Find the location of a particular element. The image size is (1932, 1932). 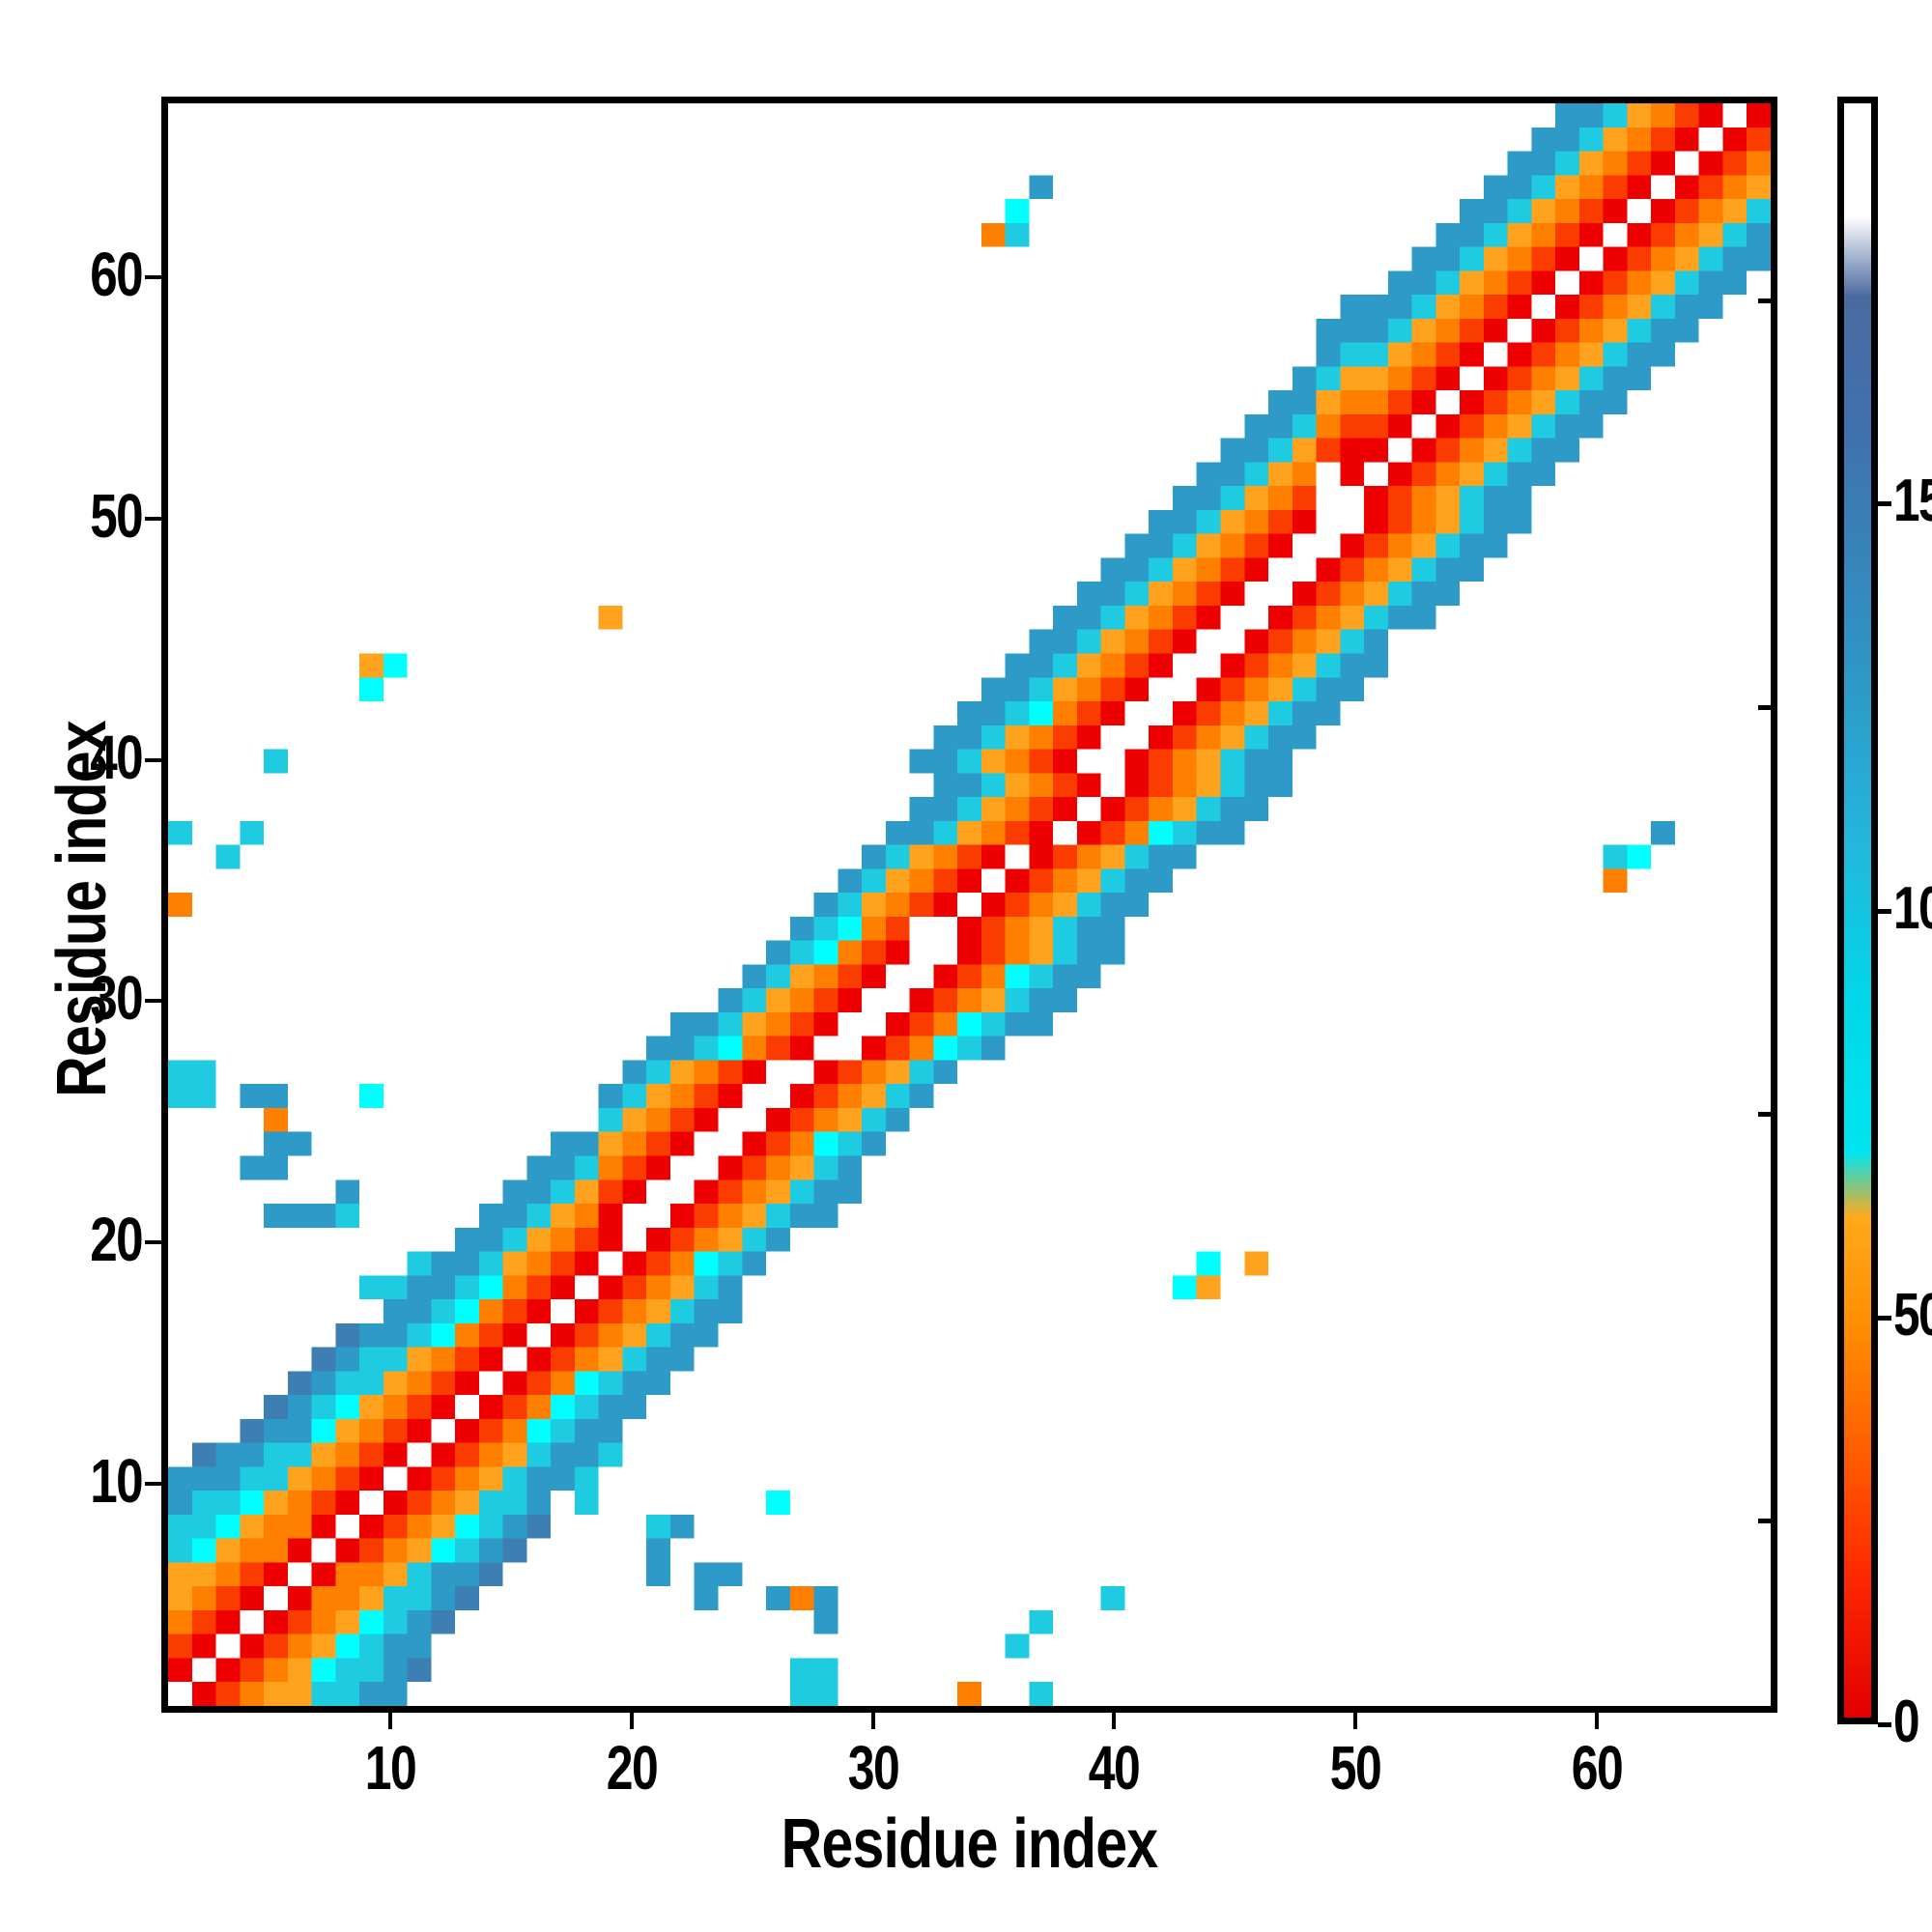

x-axis-title: Residue index is located at coordinates (969, 1844).